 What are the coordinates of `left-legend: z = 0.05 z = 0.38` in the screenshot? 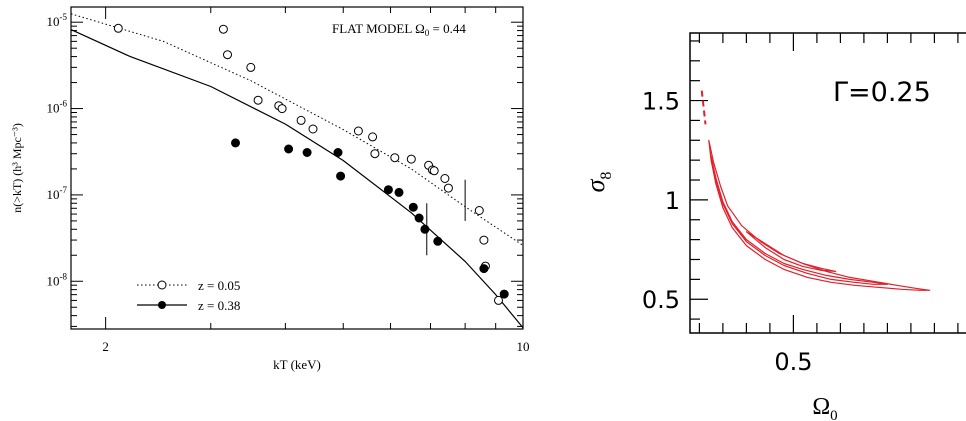 It's located at (188, 295).